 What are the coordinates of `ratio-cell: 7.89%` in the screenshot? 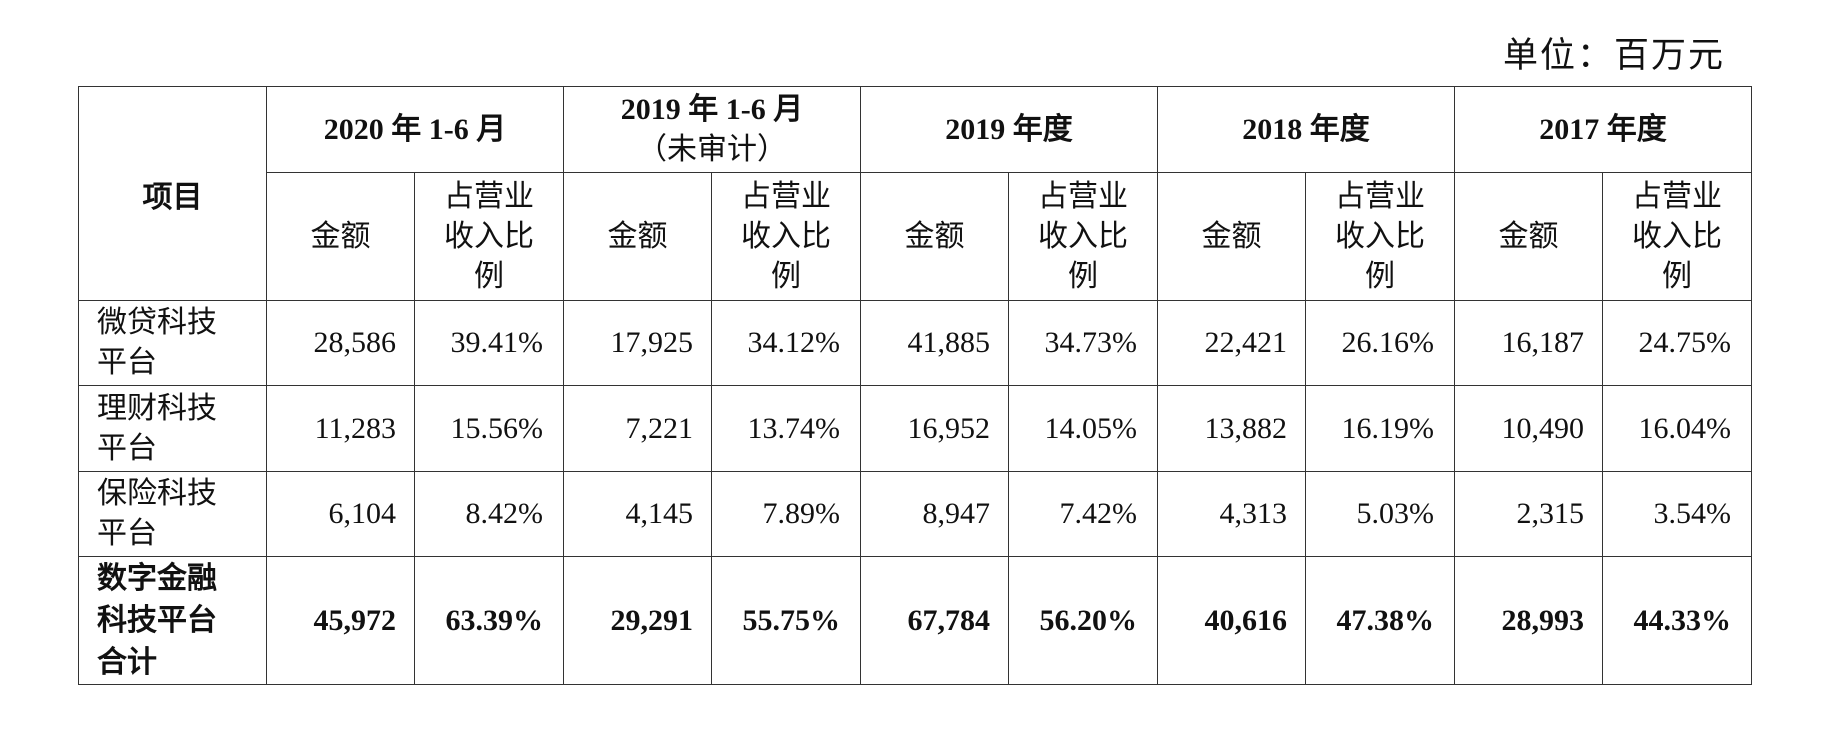 It's located at (786, 514).